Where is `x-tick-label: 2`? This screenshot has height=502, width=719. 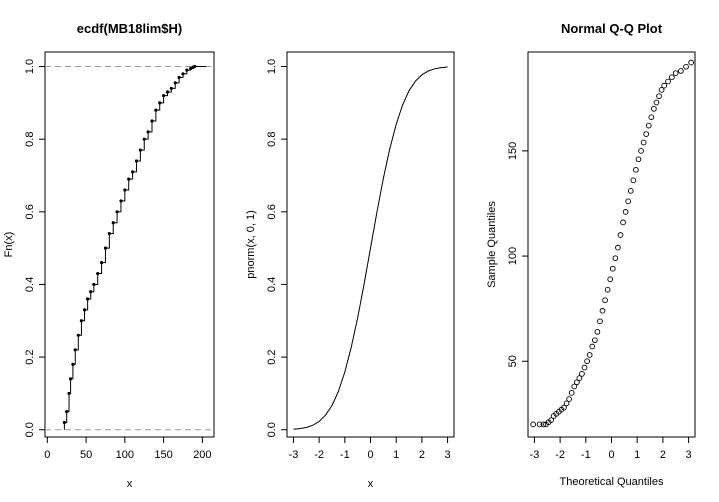
x-tick-label: 2 is located at coordinates (663, 455).